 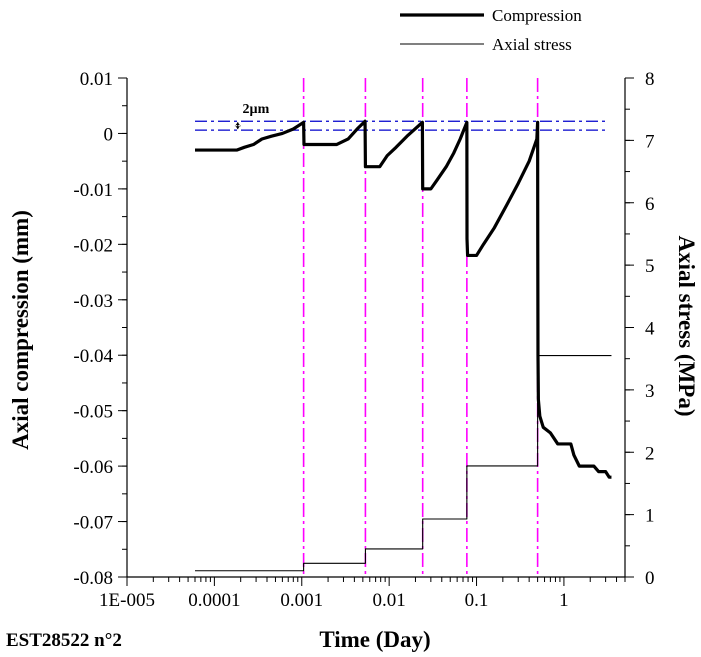 I want to click on y-left-tick-label: -0.03, so click(x=93, y=301).